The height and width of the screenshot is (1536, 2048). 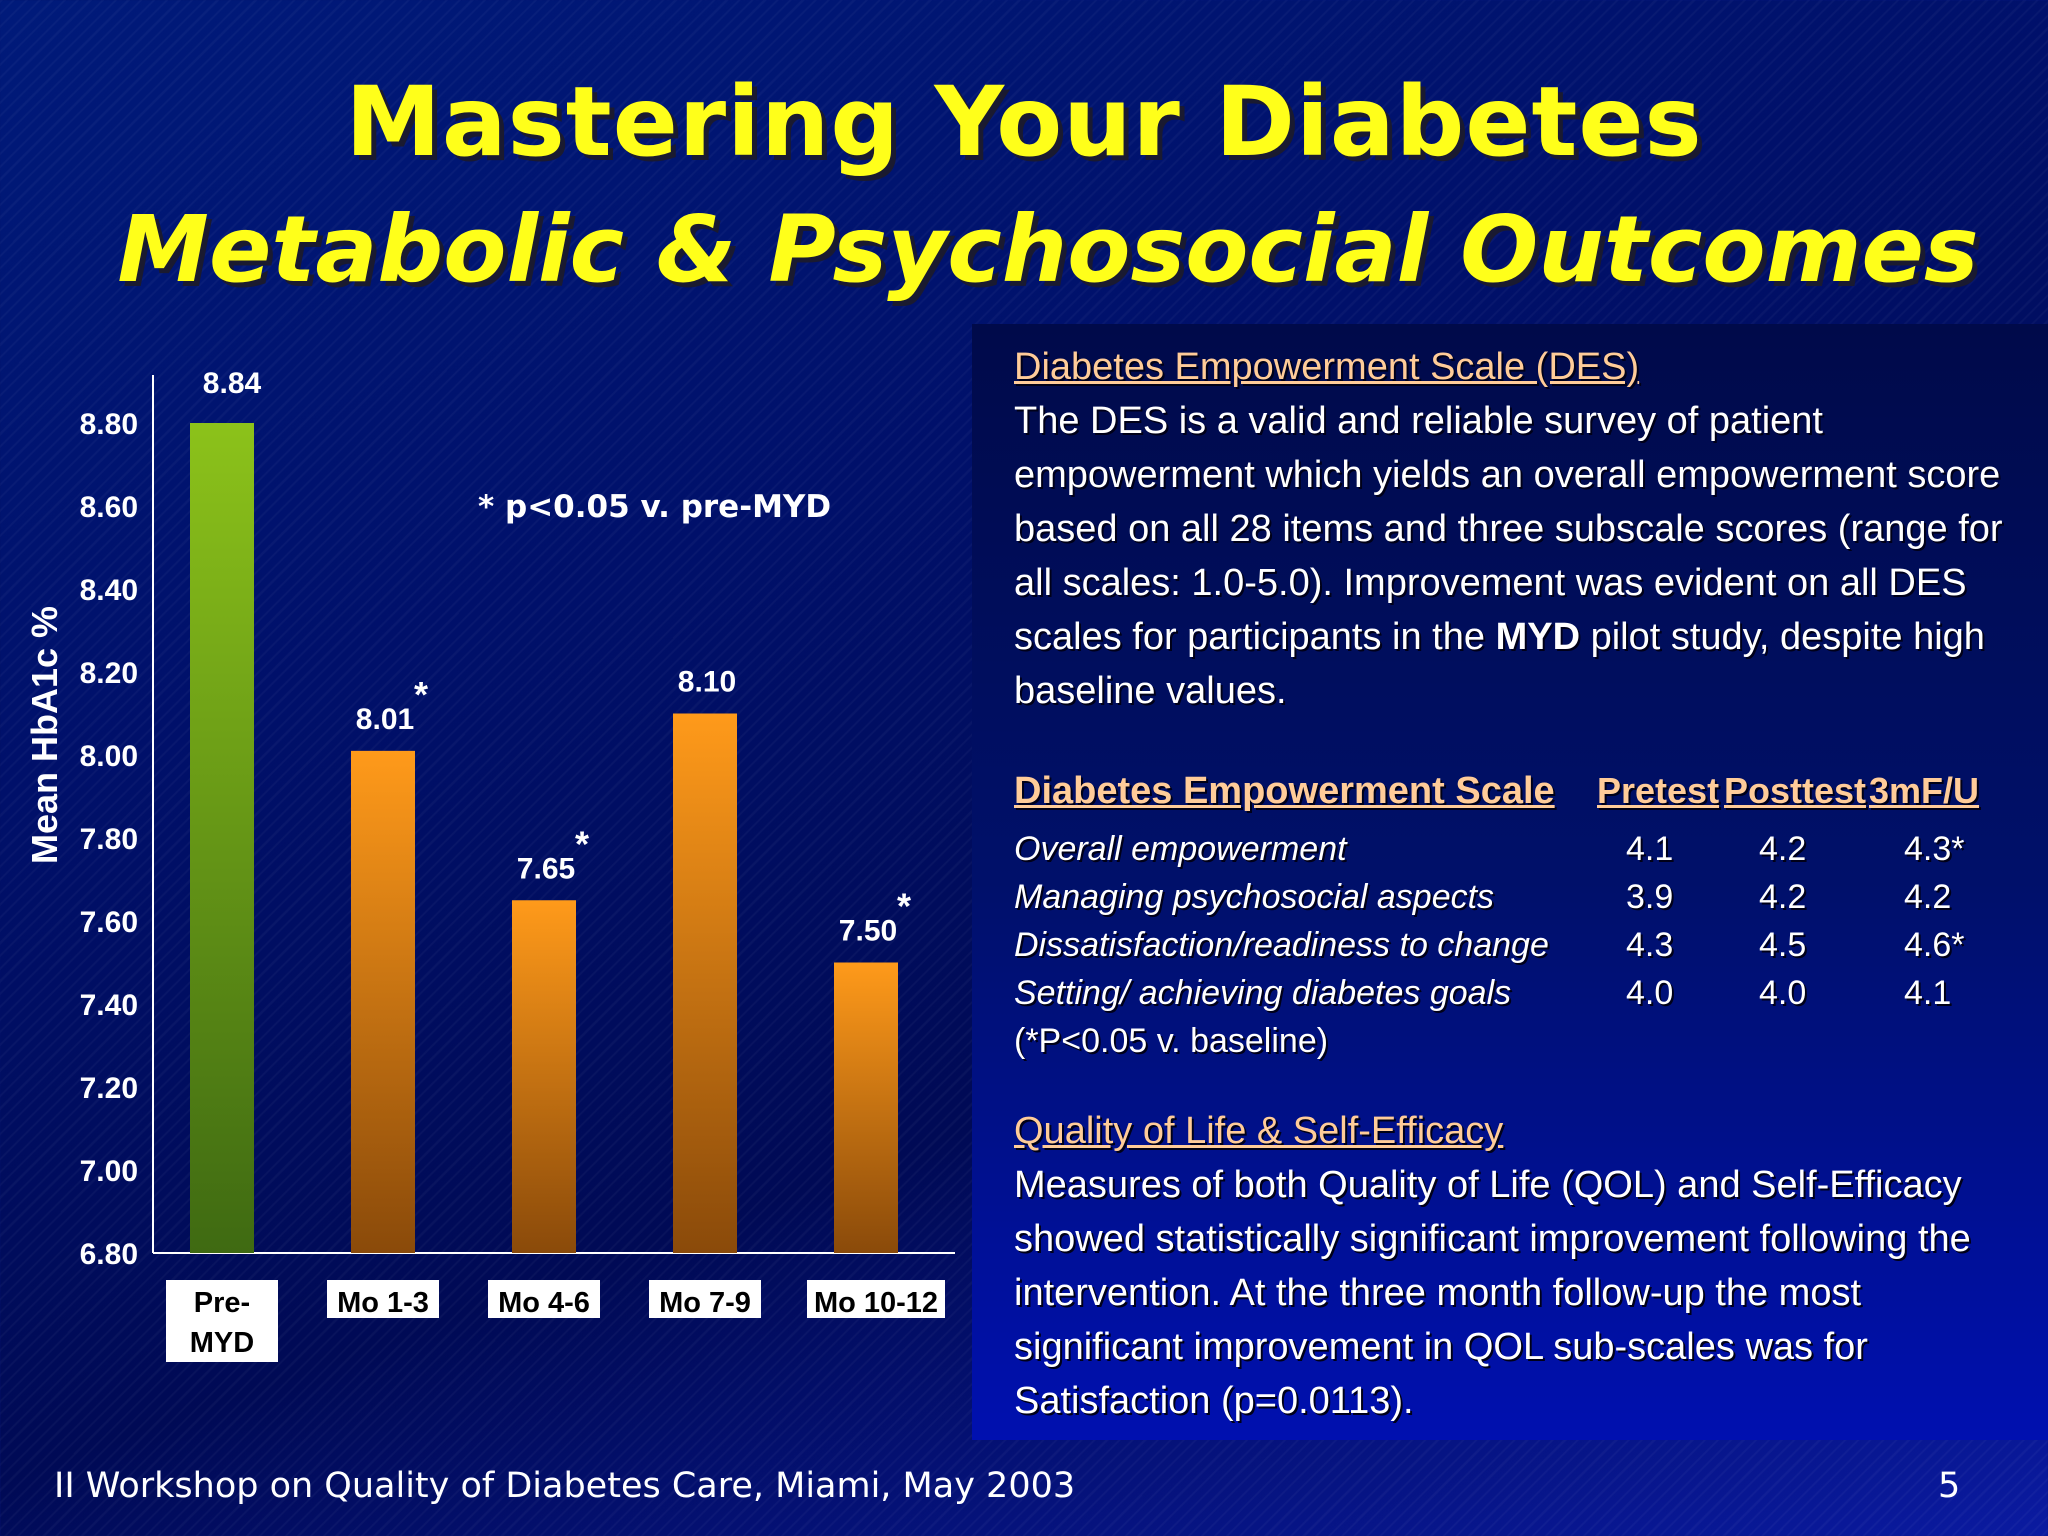 I want to click on y-tick-label: 8.00, so click(x=109, y=756).